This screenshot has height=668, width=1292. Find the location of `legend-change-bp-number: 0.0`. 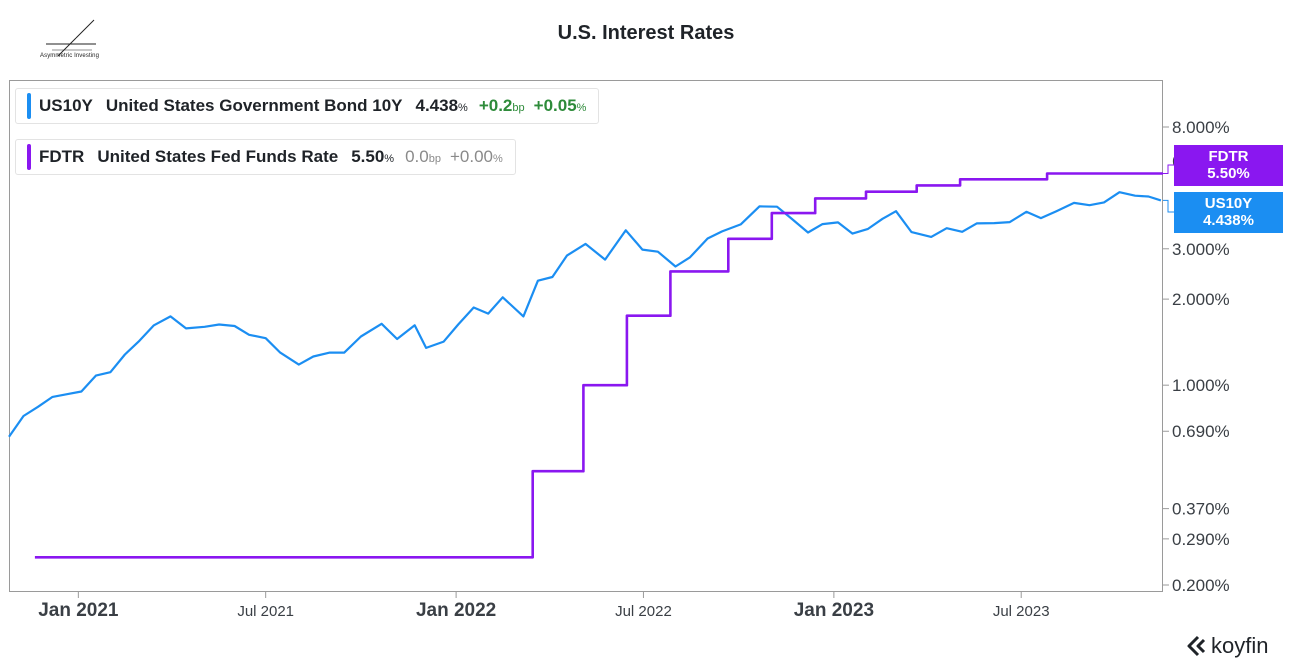

legend-change-bp-number: 0.0 is located at coordinates (417, 156).